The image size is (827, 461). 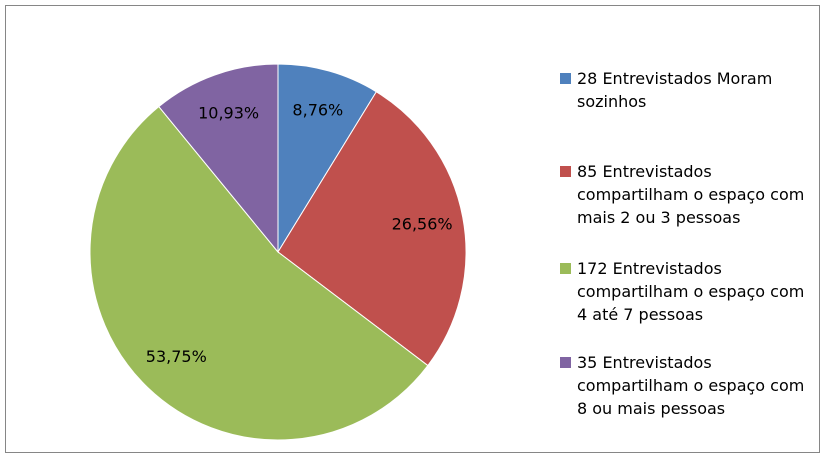 What do you see at coordinates (317, 109) in the screenshot?
I see `data-label: 8,76%` at bounding box center [317, 109].